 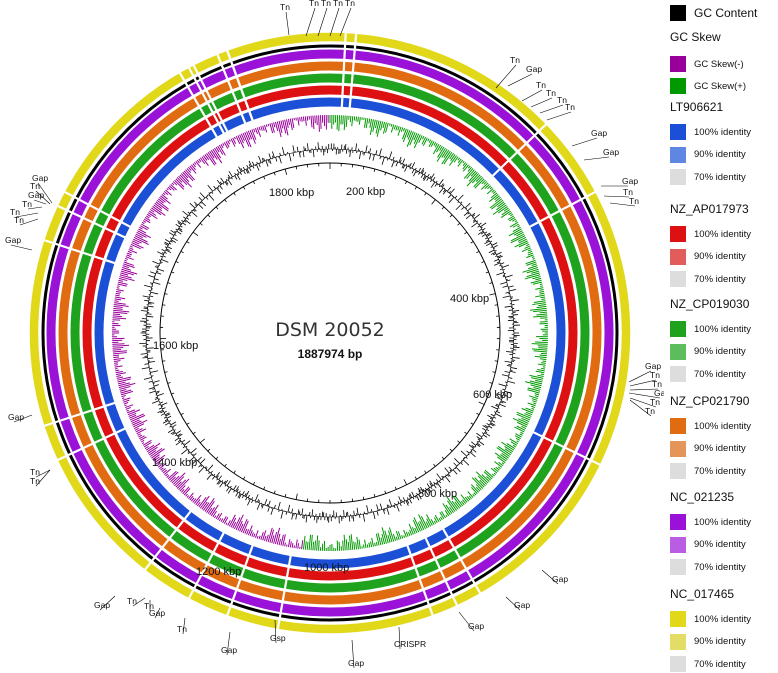 I want to click on legend-identity-item: 70% identity, so click(x=708, y=567).